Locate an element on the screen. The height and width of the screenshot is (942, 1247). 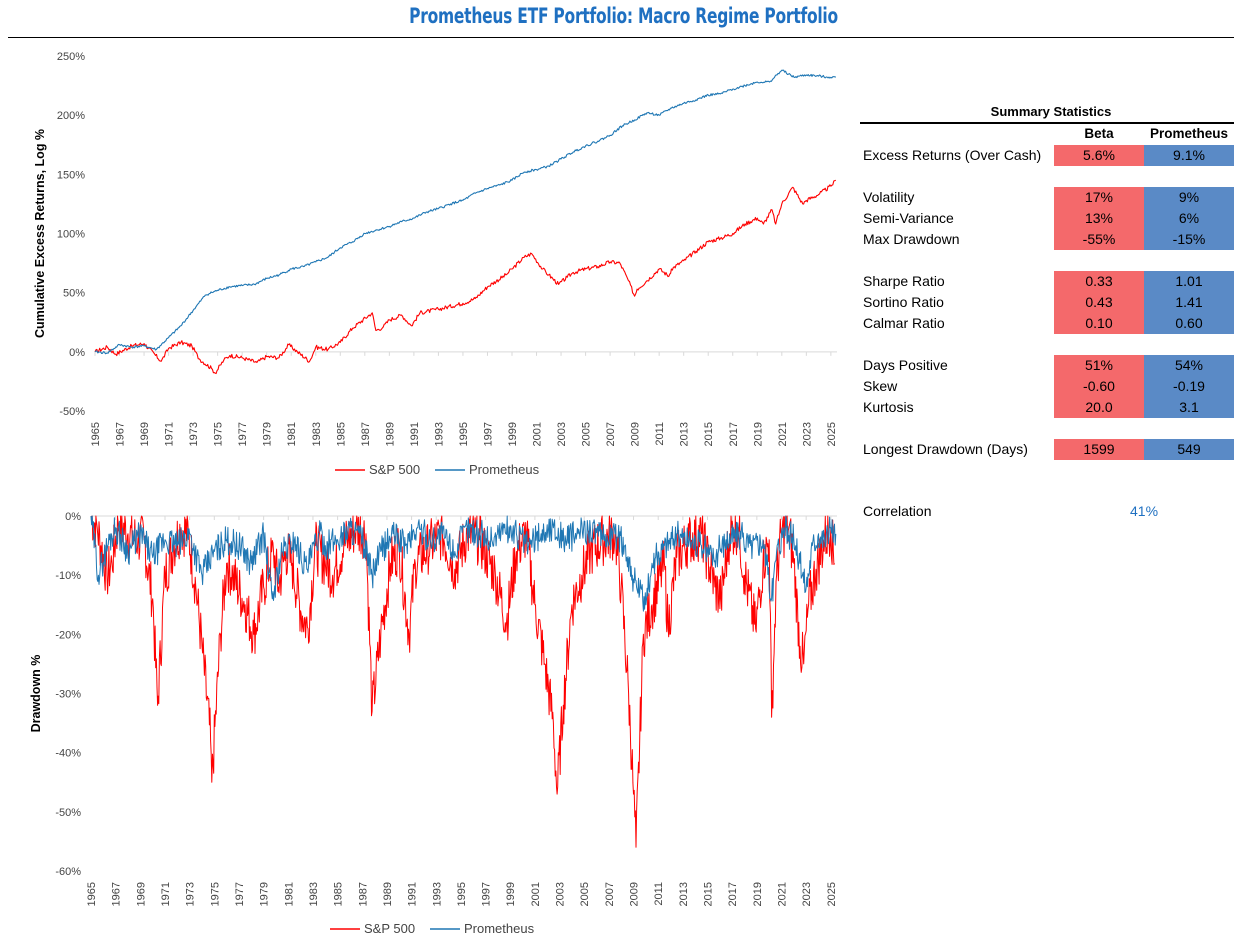
stats-row-label: Semi-Variance is located at coordinates (908, 218).